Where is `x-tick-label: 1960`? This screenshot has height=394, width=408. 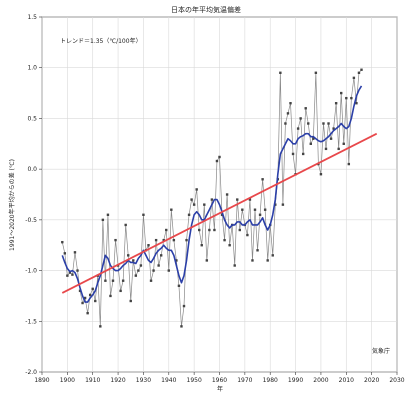
x-tick-label: 1960 is located at coordinates (219, 380).